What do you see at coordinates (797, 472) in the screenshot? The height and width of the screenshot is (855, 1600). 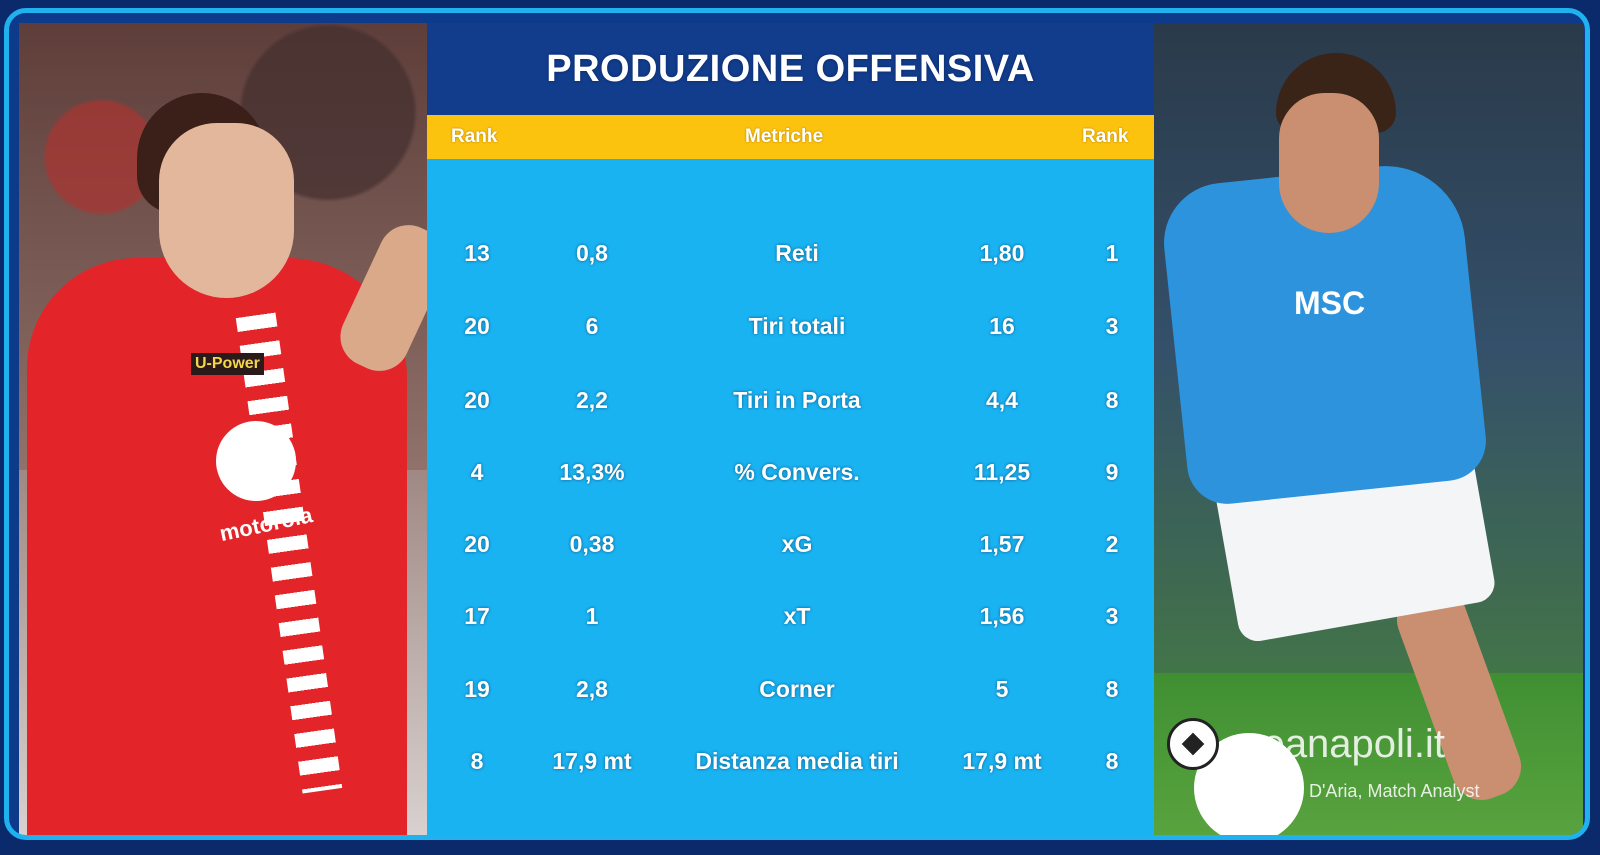 I see `metric-label: % Convers.` at bounding box center [797, 472].